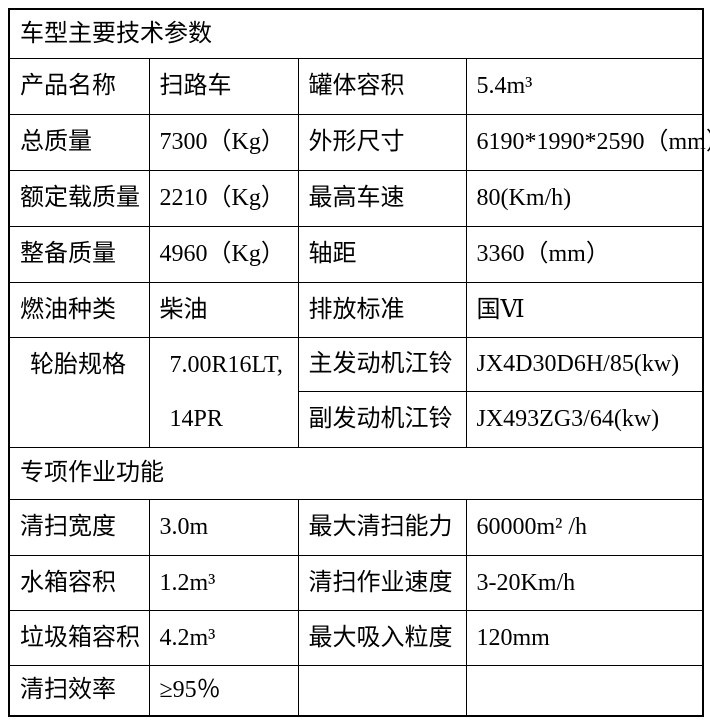 Image resolution: width=710 pixels, height=725 pixels. I want to click on table-row: 清扫效率 ≥95％, so click(356, 690).